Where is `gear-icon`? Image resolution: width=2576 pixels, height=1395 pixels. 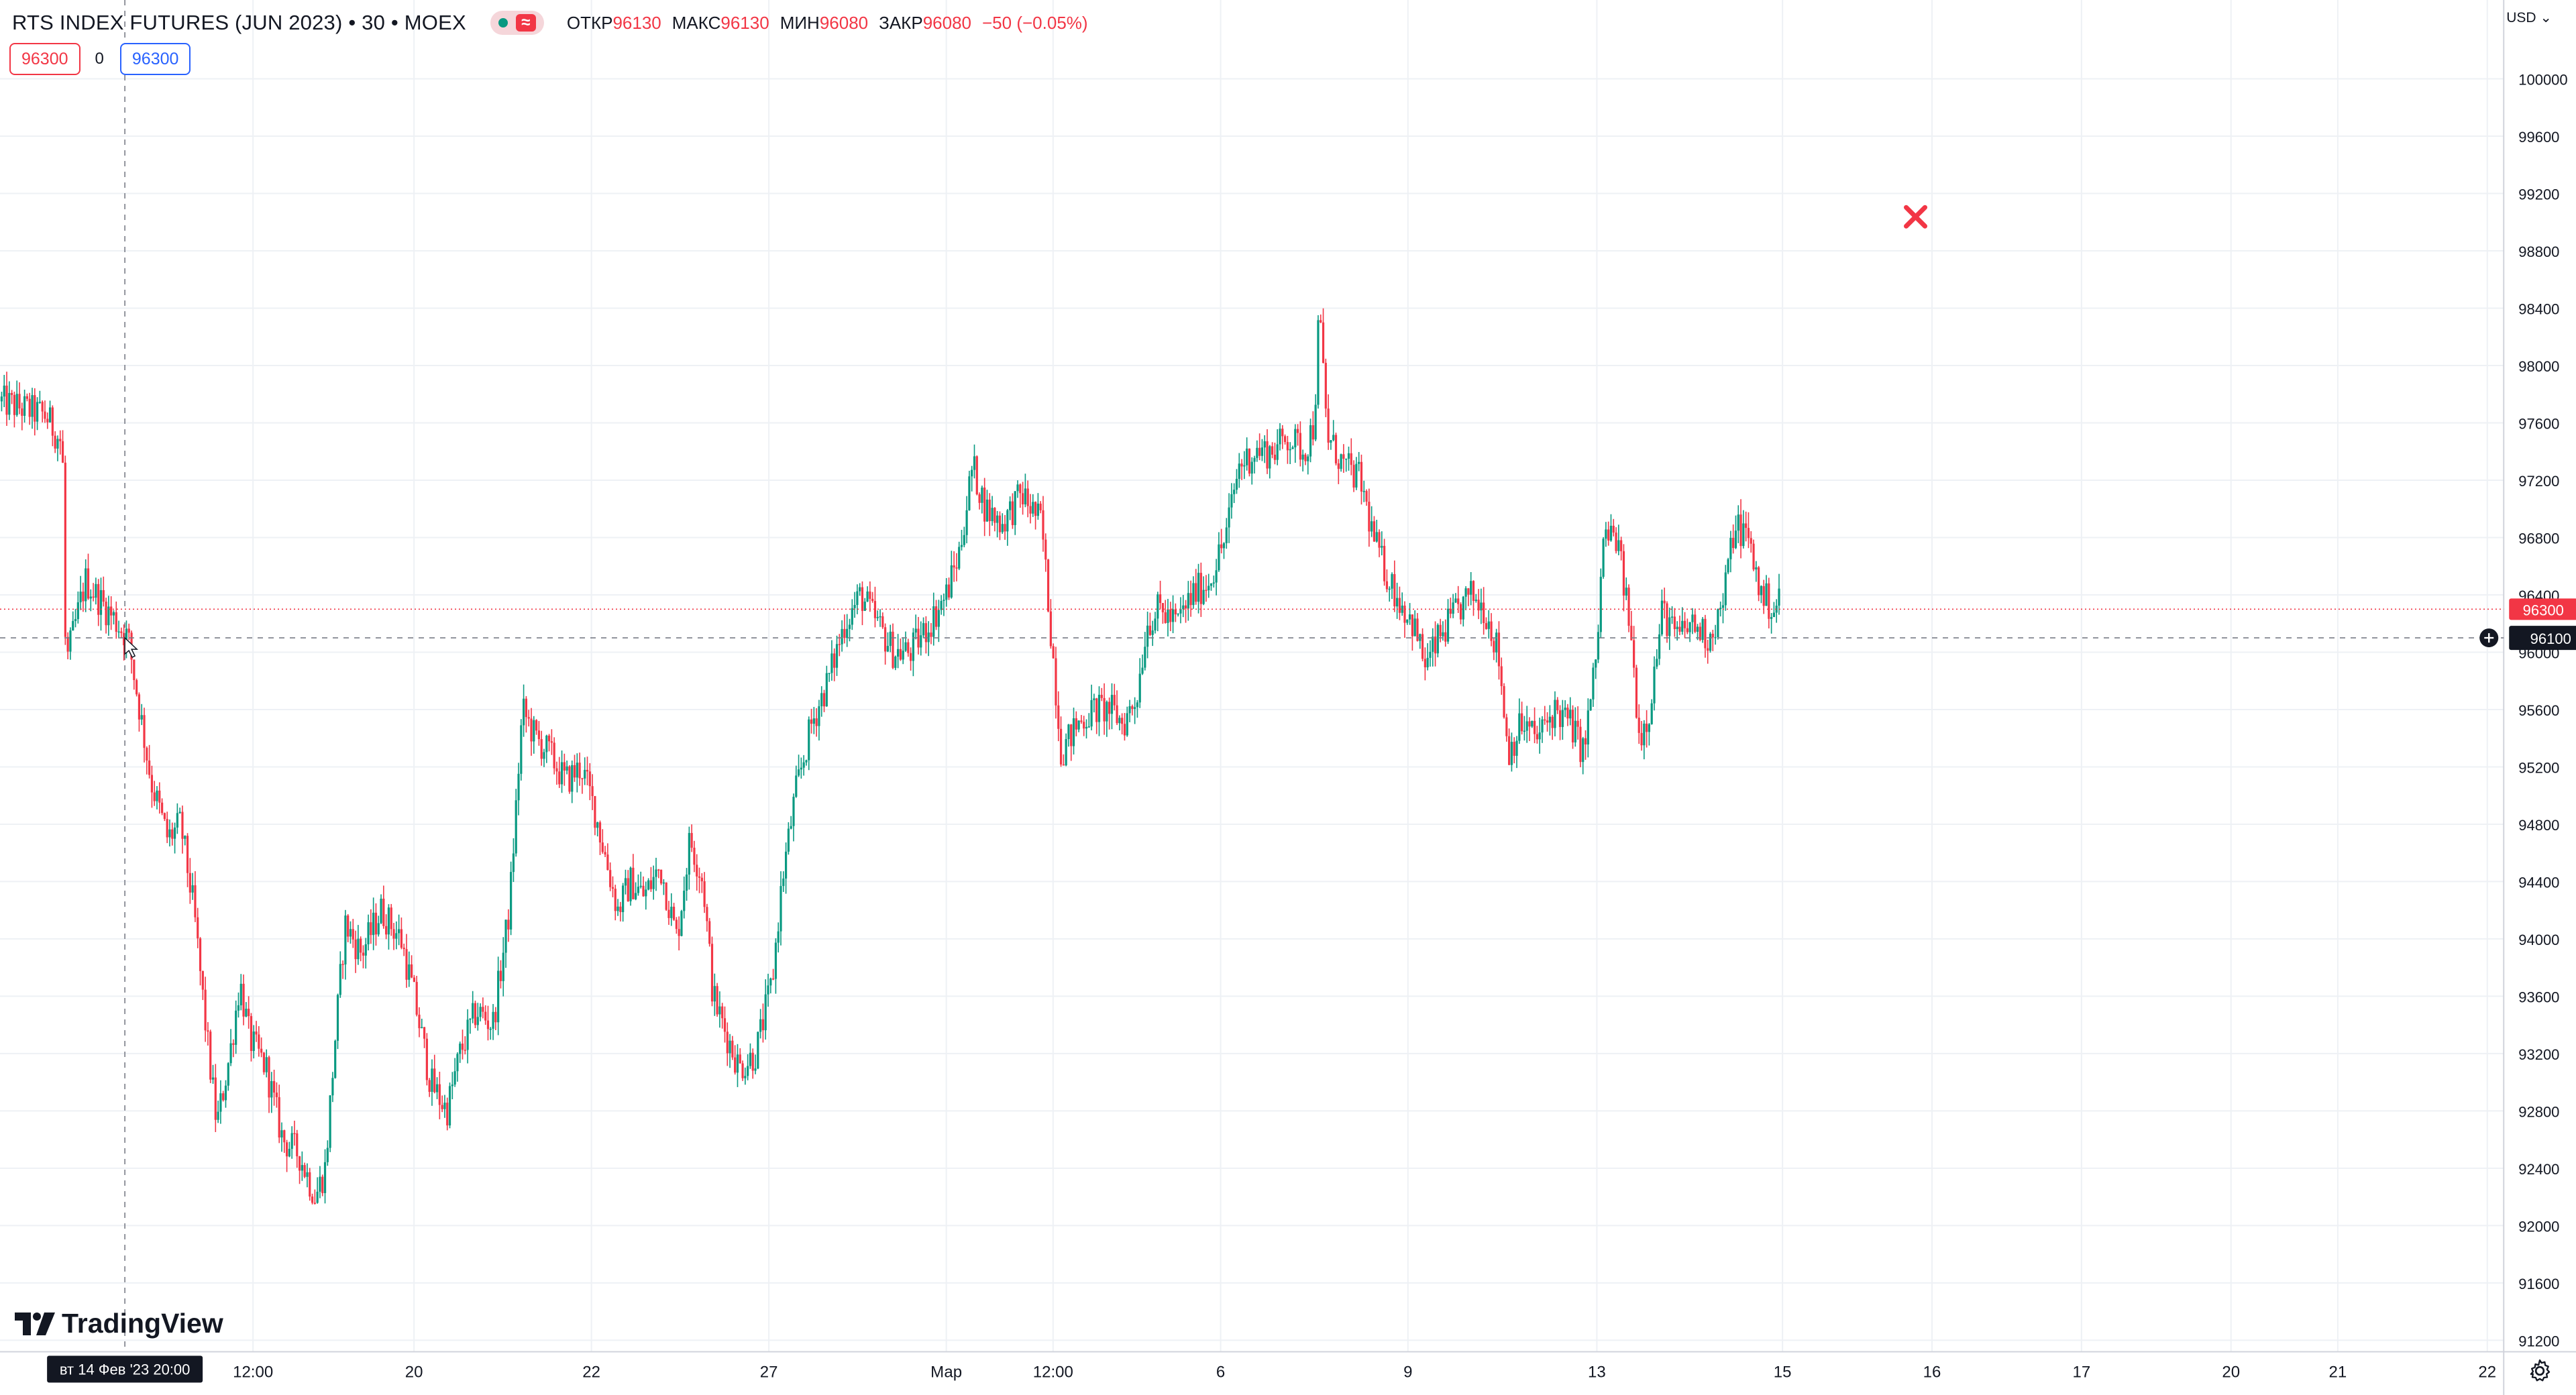 gear-icon is located at coordinates (2539, 1370).